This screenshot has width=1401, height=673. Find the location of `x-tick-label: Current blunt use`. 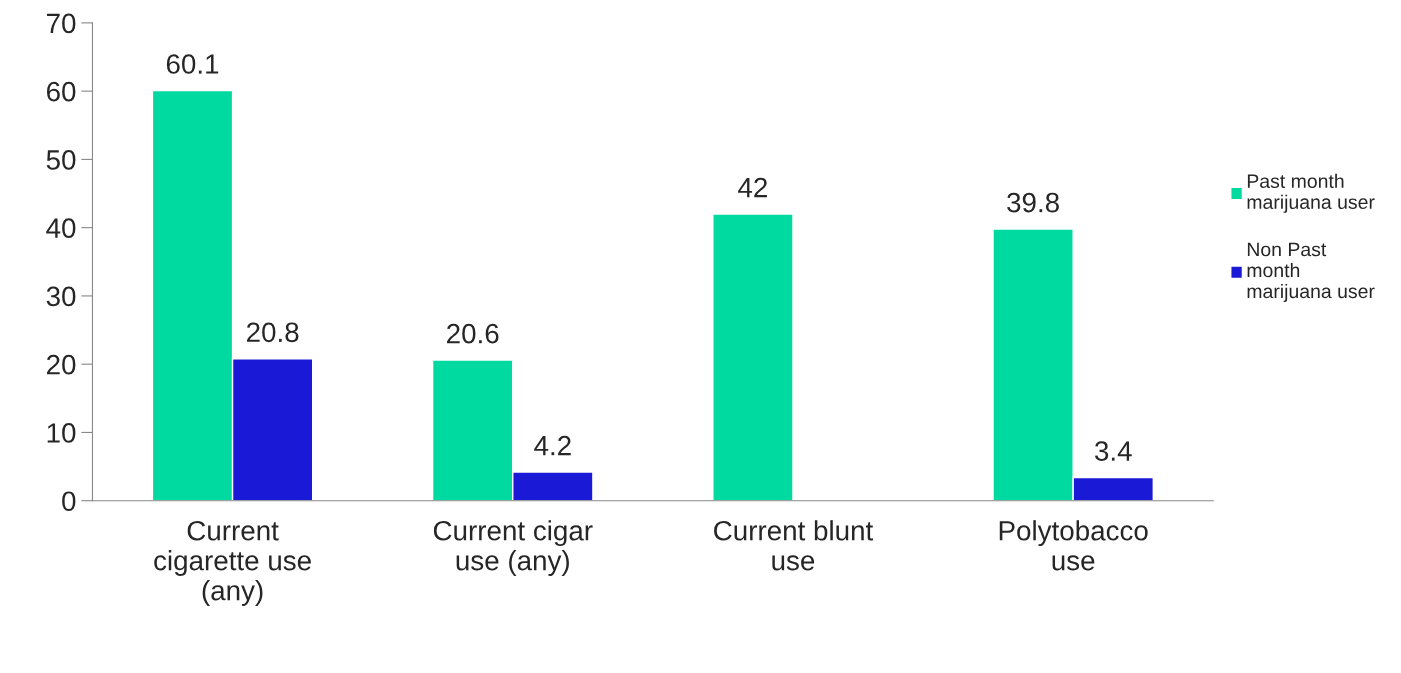

x-tick-label: Current blunt use is located at coordinates (794, 545).